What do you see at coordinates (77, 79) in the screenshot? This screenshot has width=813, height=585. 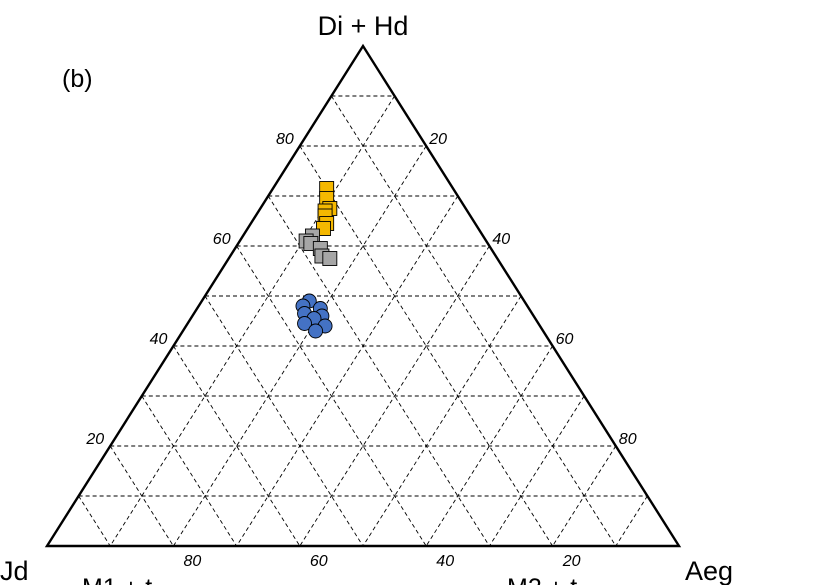 I see `panel-label: (b)` at bounding box center [77, 79].